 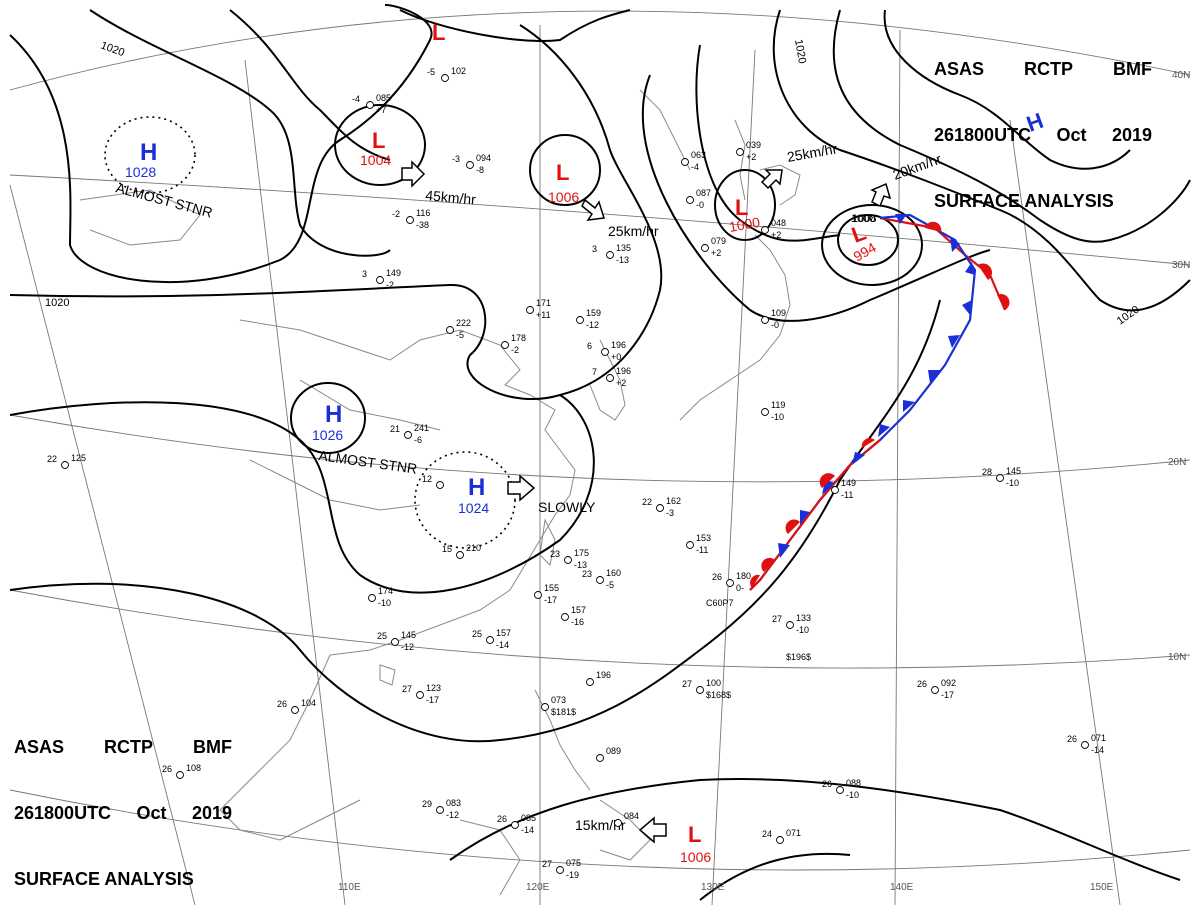 What do you see at coordinates (587, 574) in the screenshot?
I see `station-temp: 23` at bounding box center [587, 574].